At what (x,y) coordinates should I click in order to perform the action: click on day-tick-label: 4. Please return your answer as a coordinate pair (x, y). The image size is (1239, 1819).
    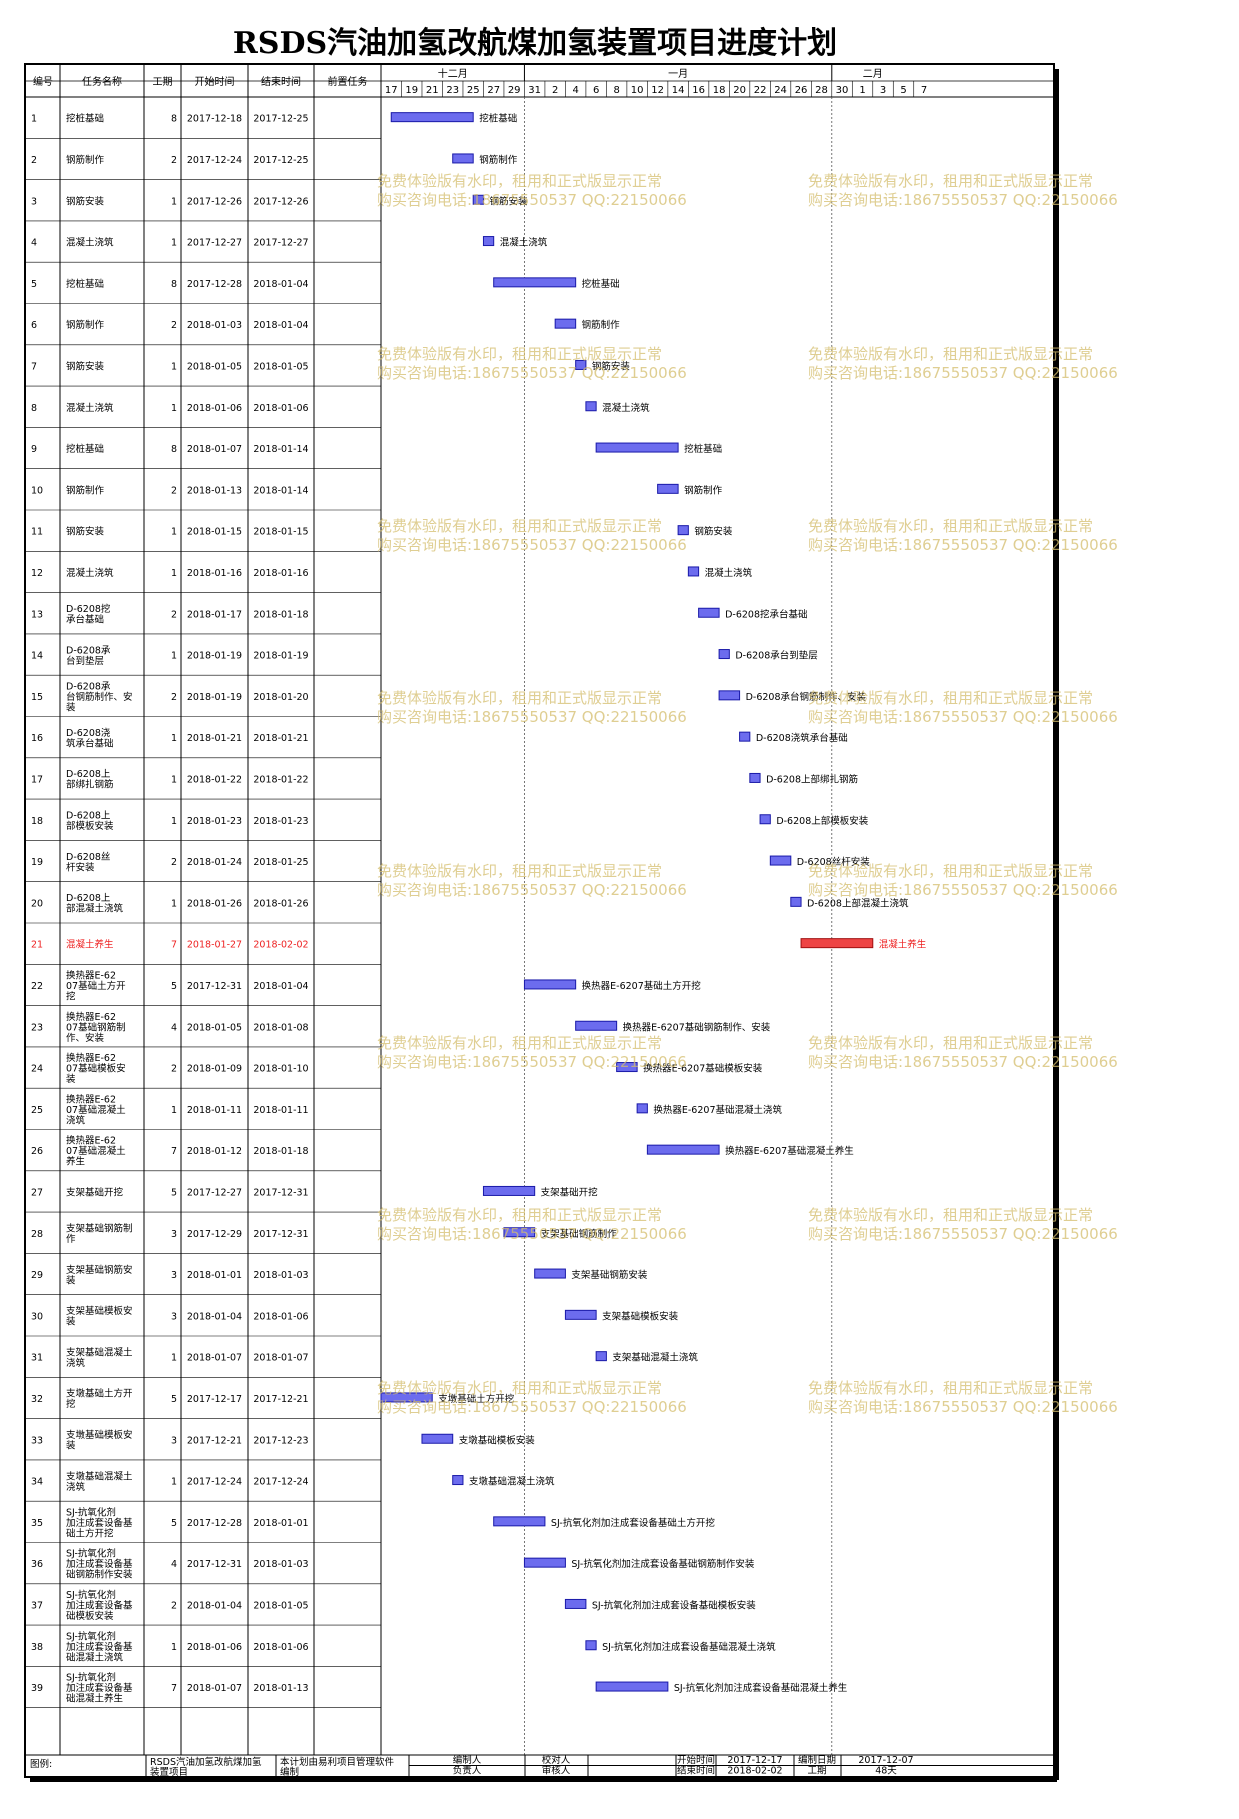
    Looking at the image, I should click on (575, 90).